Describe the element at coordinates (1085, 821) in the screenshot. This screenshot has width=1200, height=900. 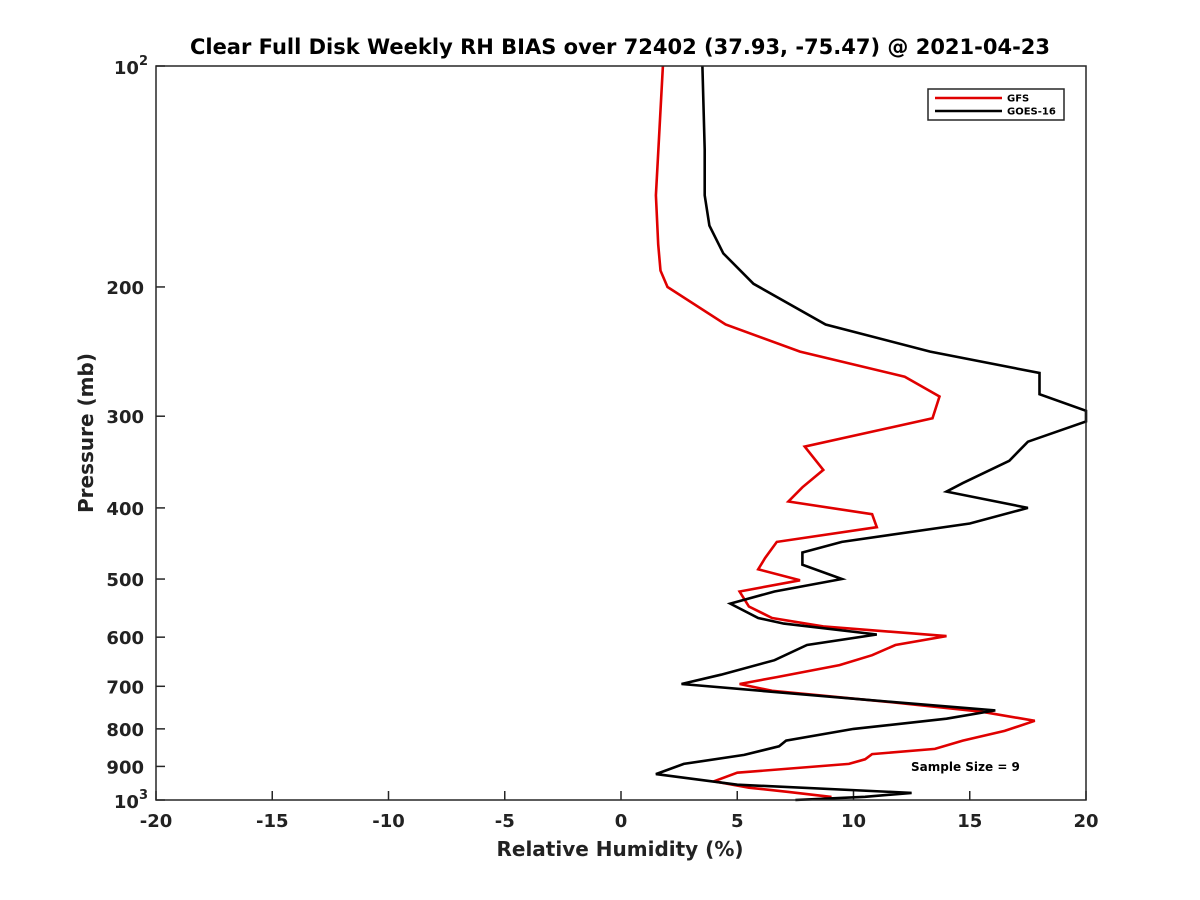
I see `x-tick-label: 20` at that location.